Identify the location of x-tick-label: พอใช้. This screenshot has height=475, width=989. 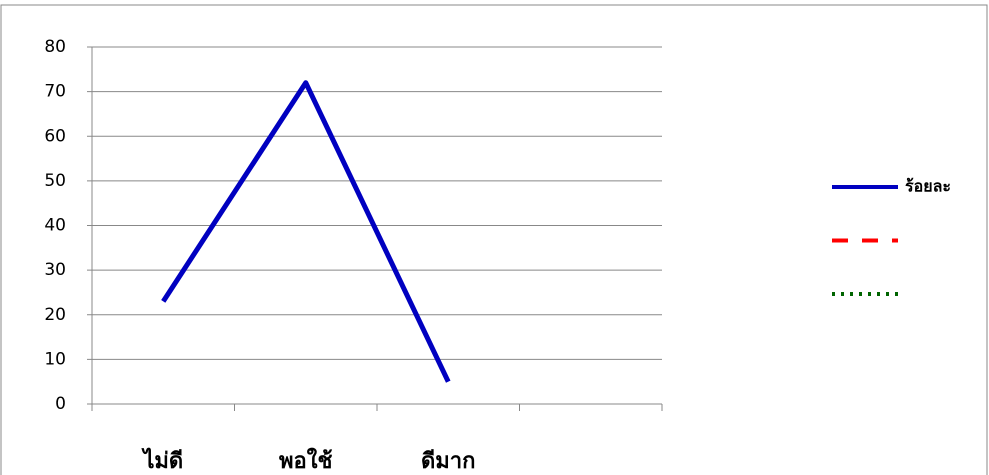
(305, 460).